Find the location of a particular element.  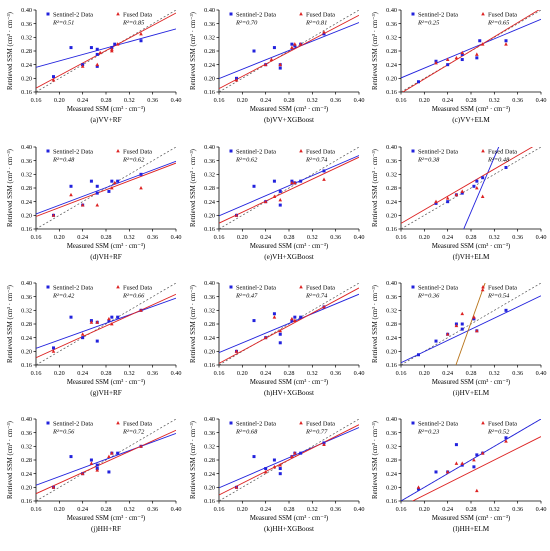

panel-caption: (g)VH+RF is located at coordinates (106, 393).